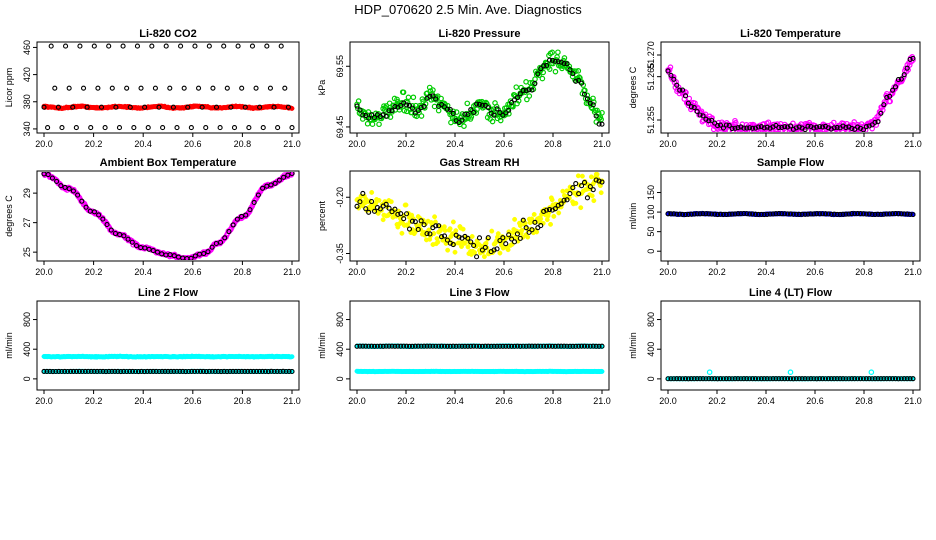 Image resolution: width=936 pixels, height=540 pixels. I want to click on y-axis-label: ml/min, so click(633, 345).